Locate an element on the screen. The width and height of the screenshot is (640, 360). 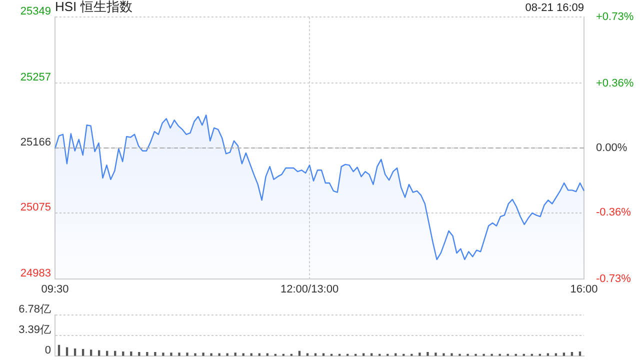
x-tick-label: 16:00 is located at coordinates (584, 289).